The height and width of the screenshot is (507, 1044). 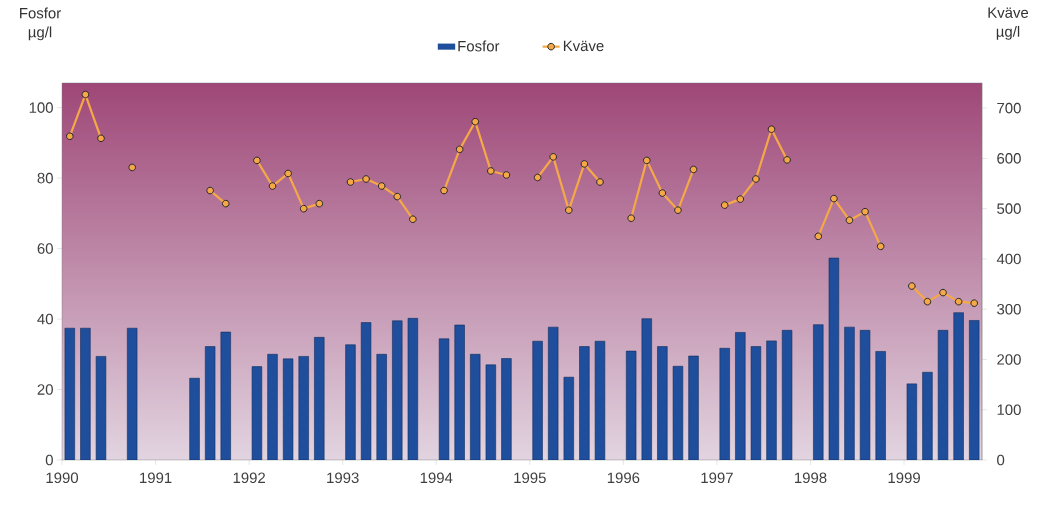 I want to click on x-tick-label: 1997, so click(x=717, y=478).